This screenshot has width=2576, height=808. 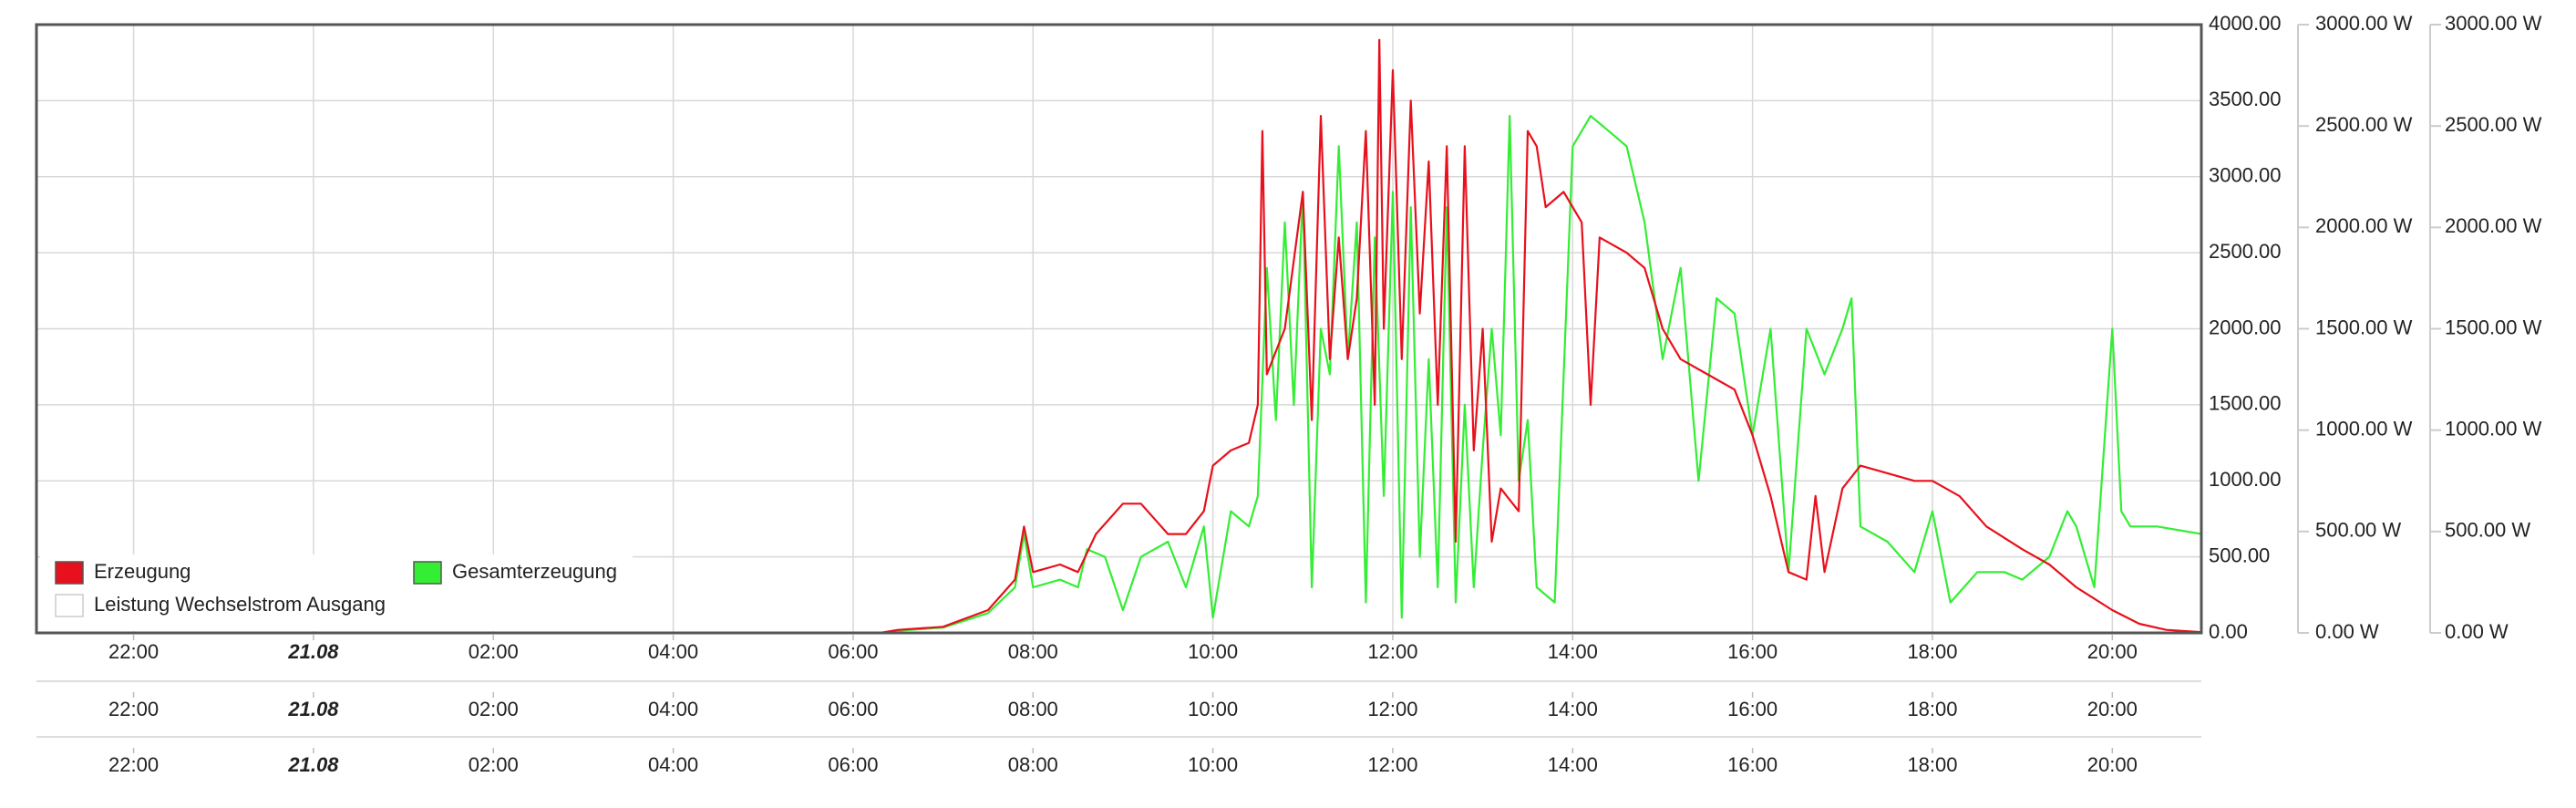 I want to click on y-tick-label: 0.00, so click(x=2228, y=631).